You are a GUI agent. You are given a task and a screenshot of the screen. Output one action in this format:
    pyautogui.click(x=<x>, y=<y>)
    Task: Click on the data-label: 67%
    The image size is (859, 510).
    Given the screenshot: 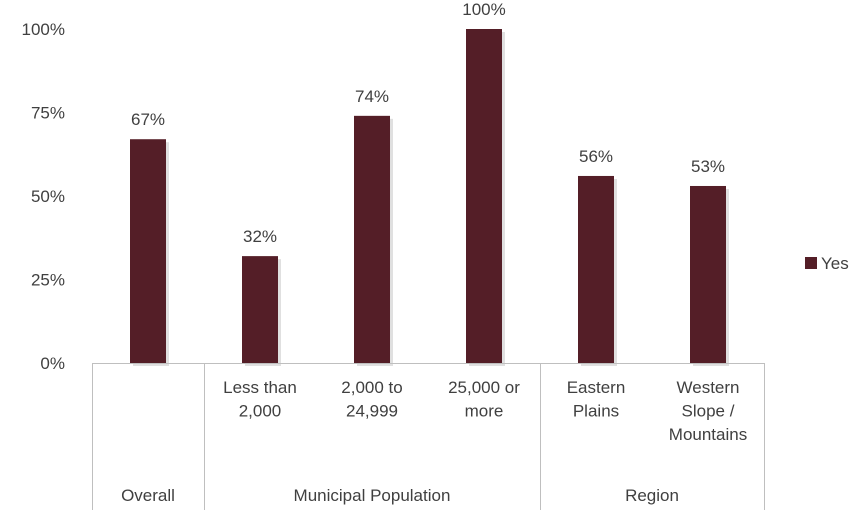 What is the action you would take?
    pyautogui.click(x=148, y=119)
    